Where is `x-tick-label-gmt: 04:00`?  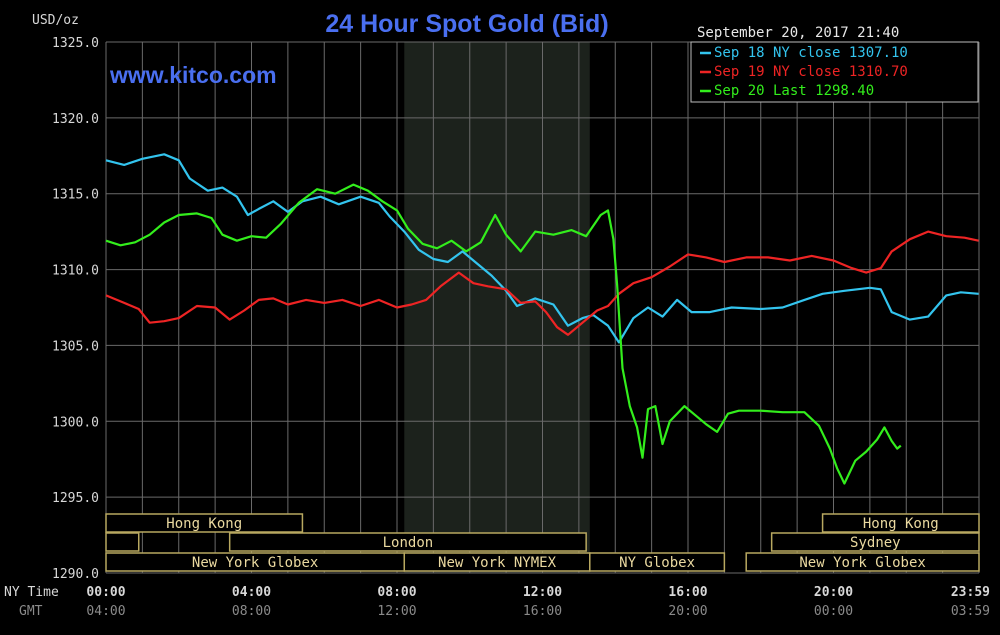 x-tick-label-gmt: 04:00 is located at coordinates (105, 611).